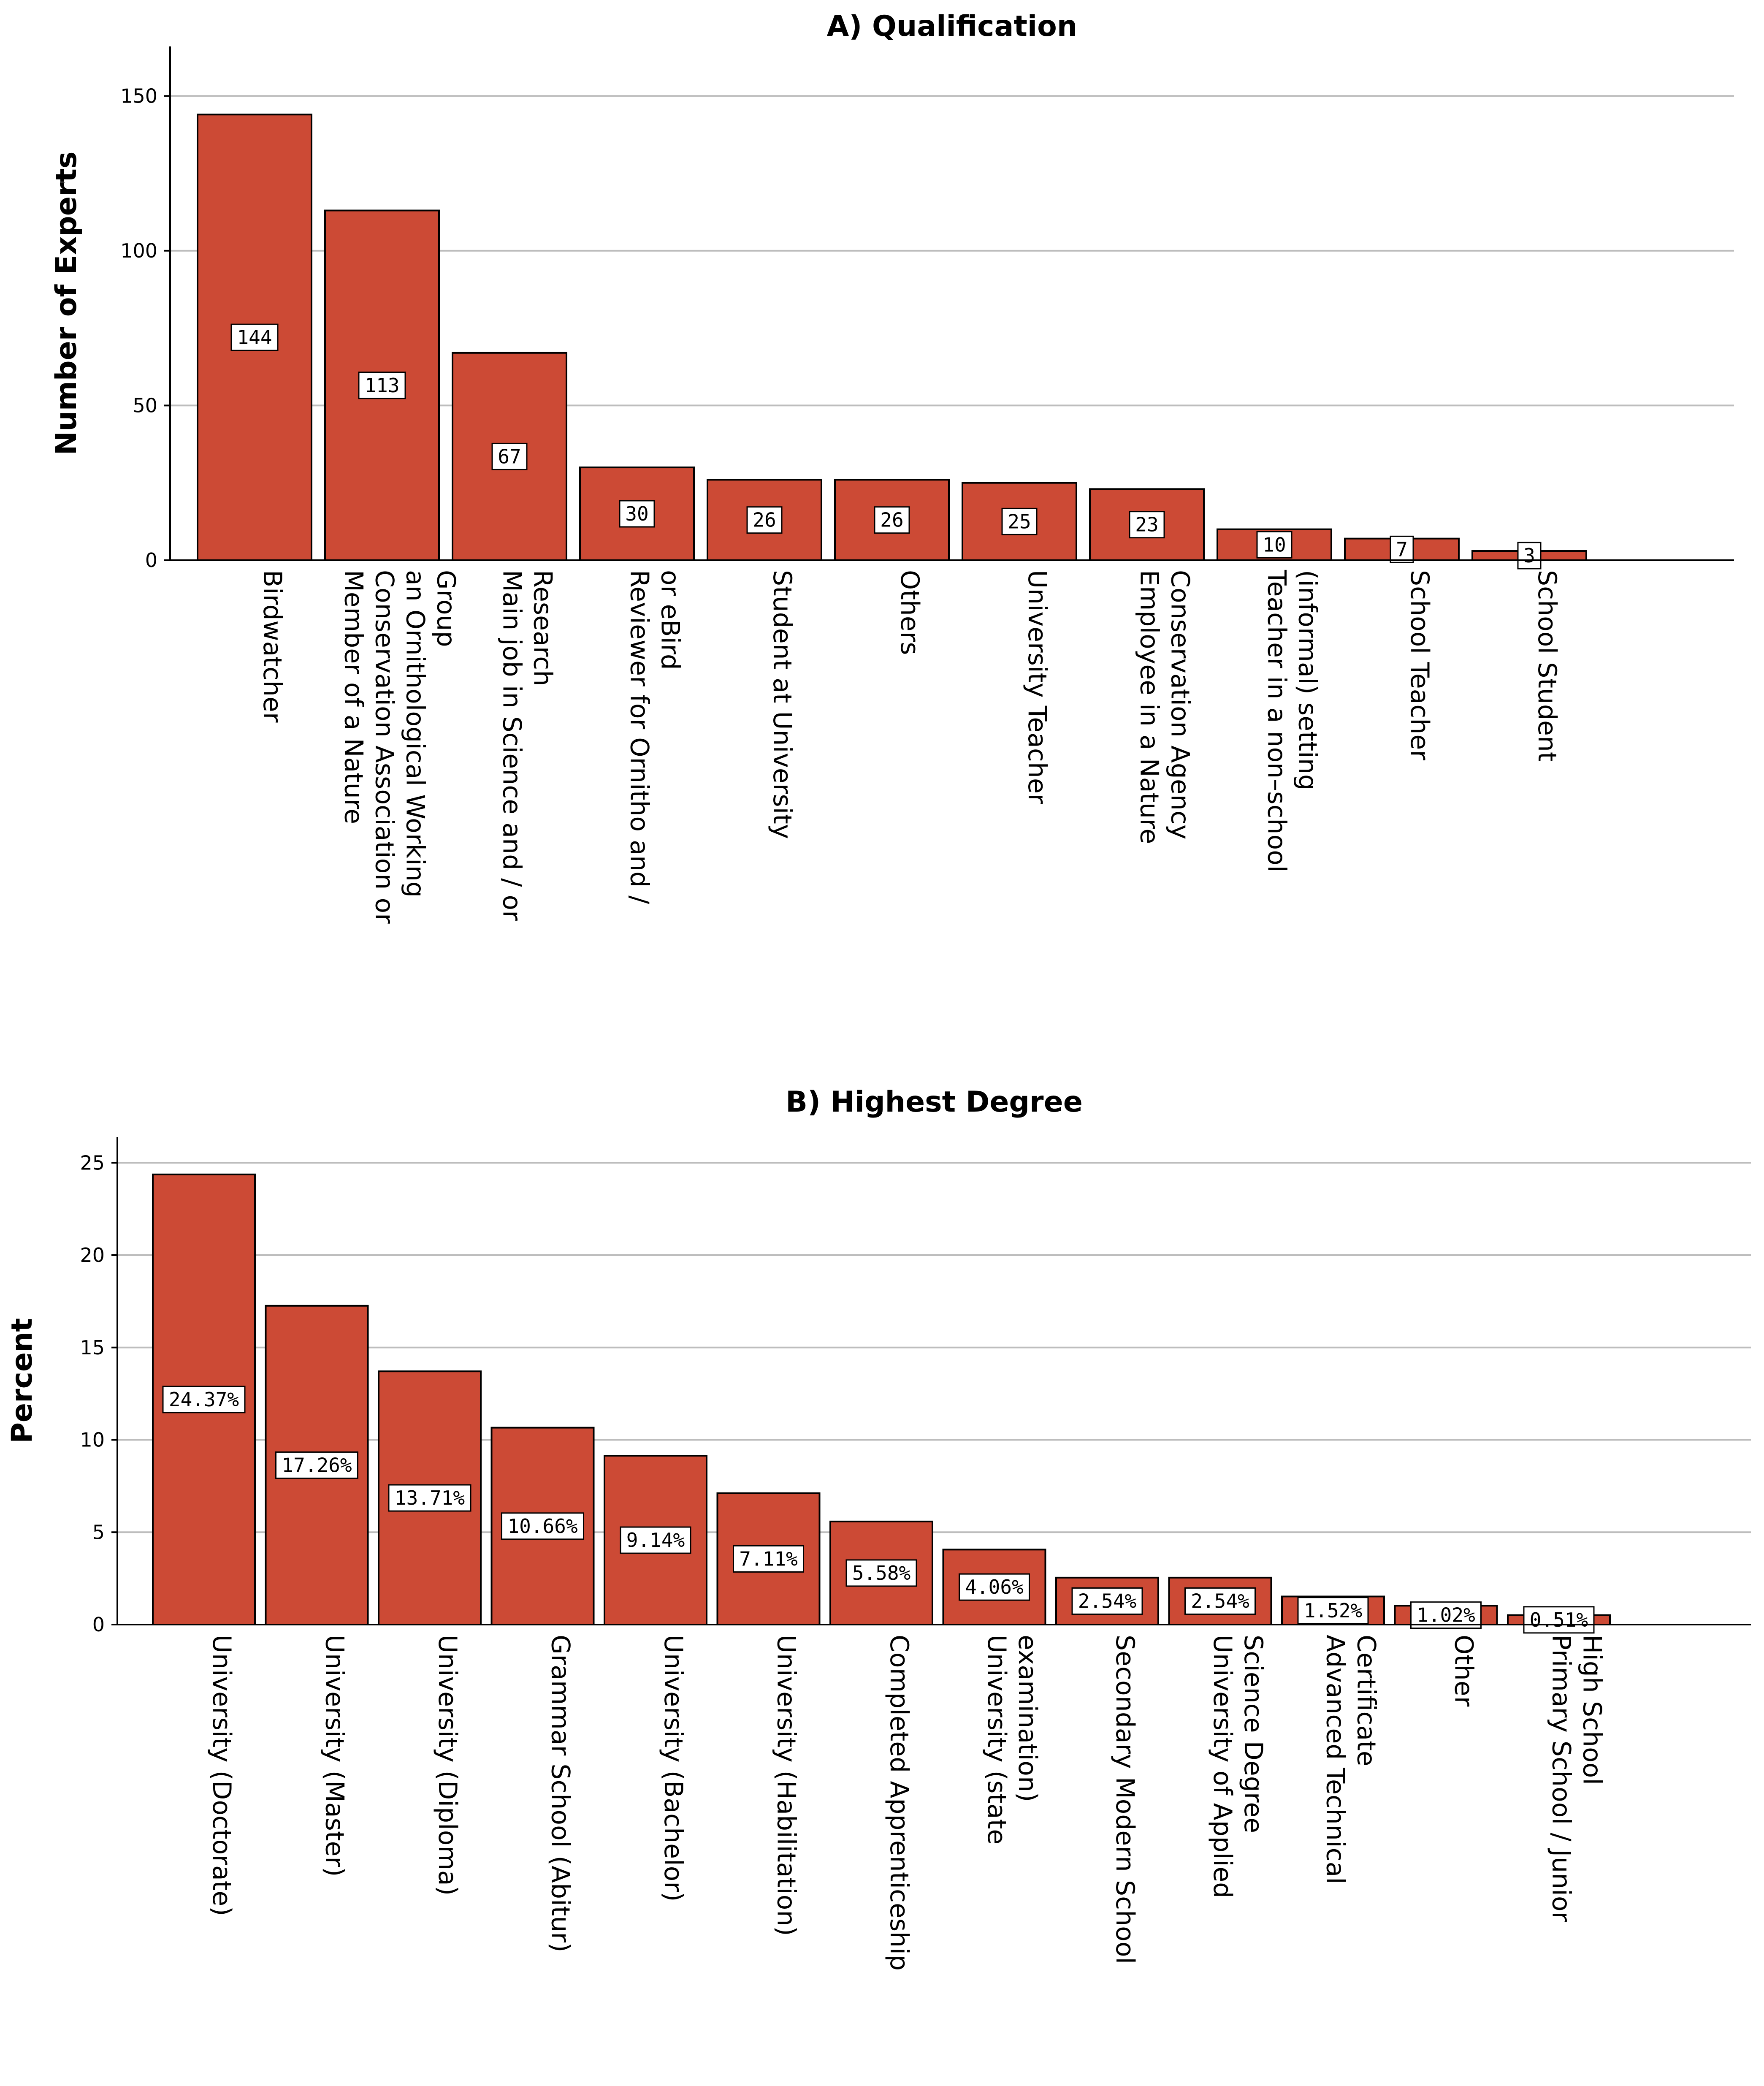 The height and width of the screenshot is (2086, 1764). Describe the element at coordinates (221, 1775) in the screenshot. I see `category-label: University (Doctorate)` at that location.